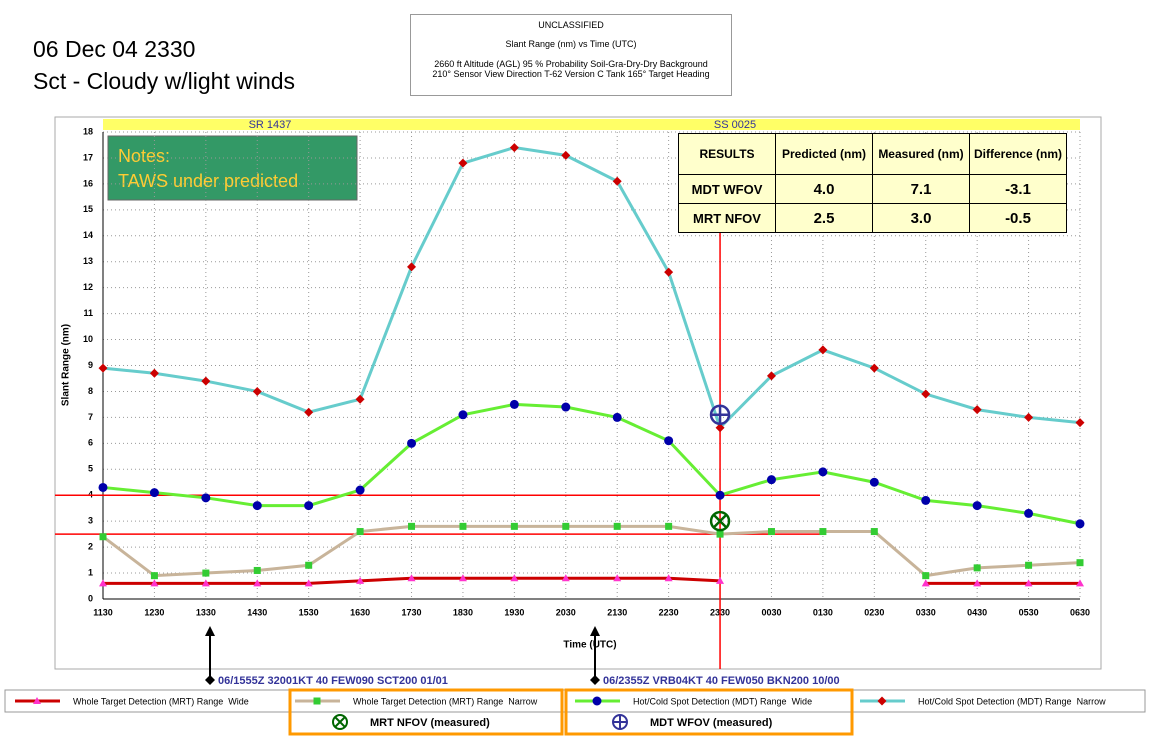 The width and height of the screenshot is (1151, 736). I want to click on table-cell: RESULTS, so click(727, 154).